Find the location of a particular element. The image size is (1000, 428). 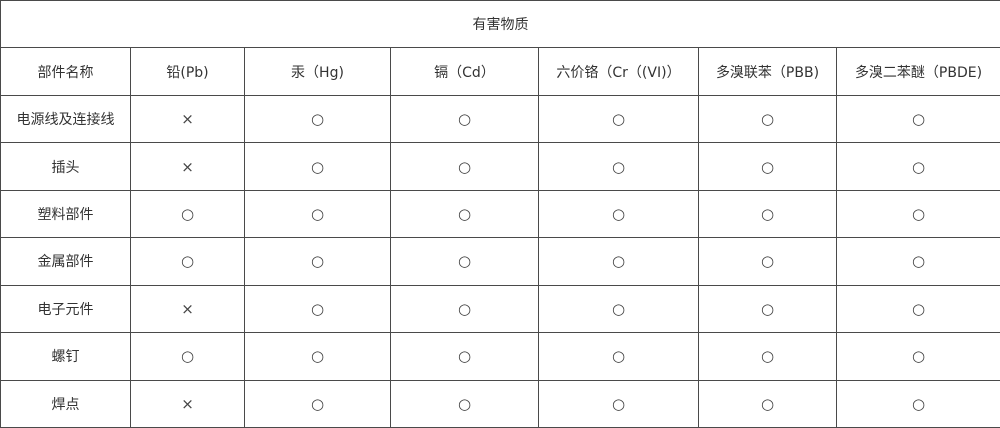

table-row: 电子元件 × ○ ○ ○ ○ ○ is located at coordinates (500, 309).